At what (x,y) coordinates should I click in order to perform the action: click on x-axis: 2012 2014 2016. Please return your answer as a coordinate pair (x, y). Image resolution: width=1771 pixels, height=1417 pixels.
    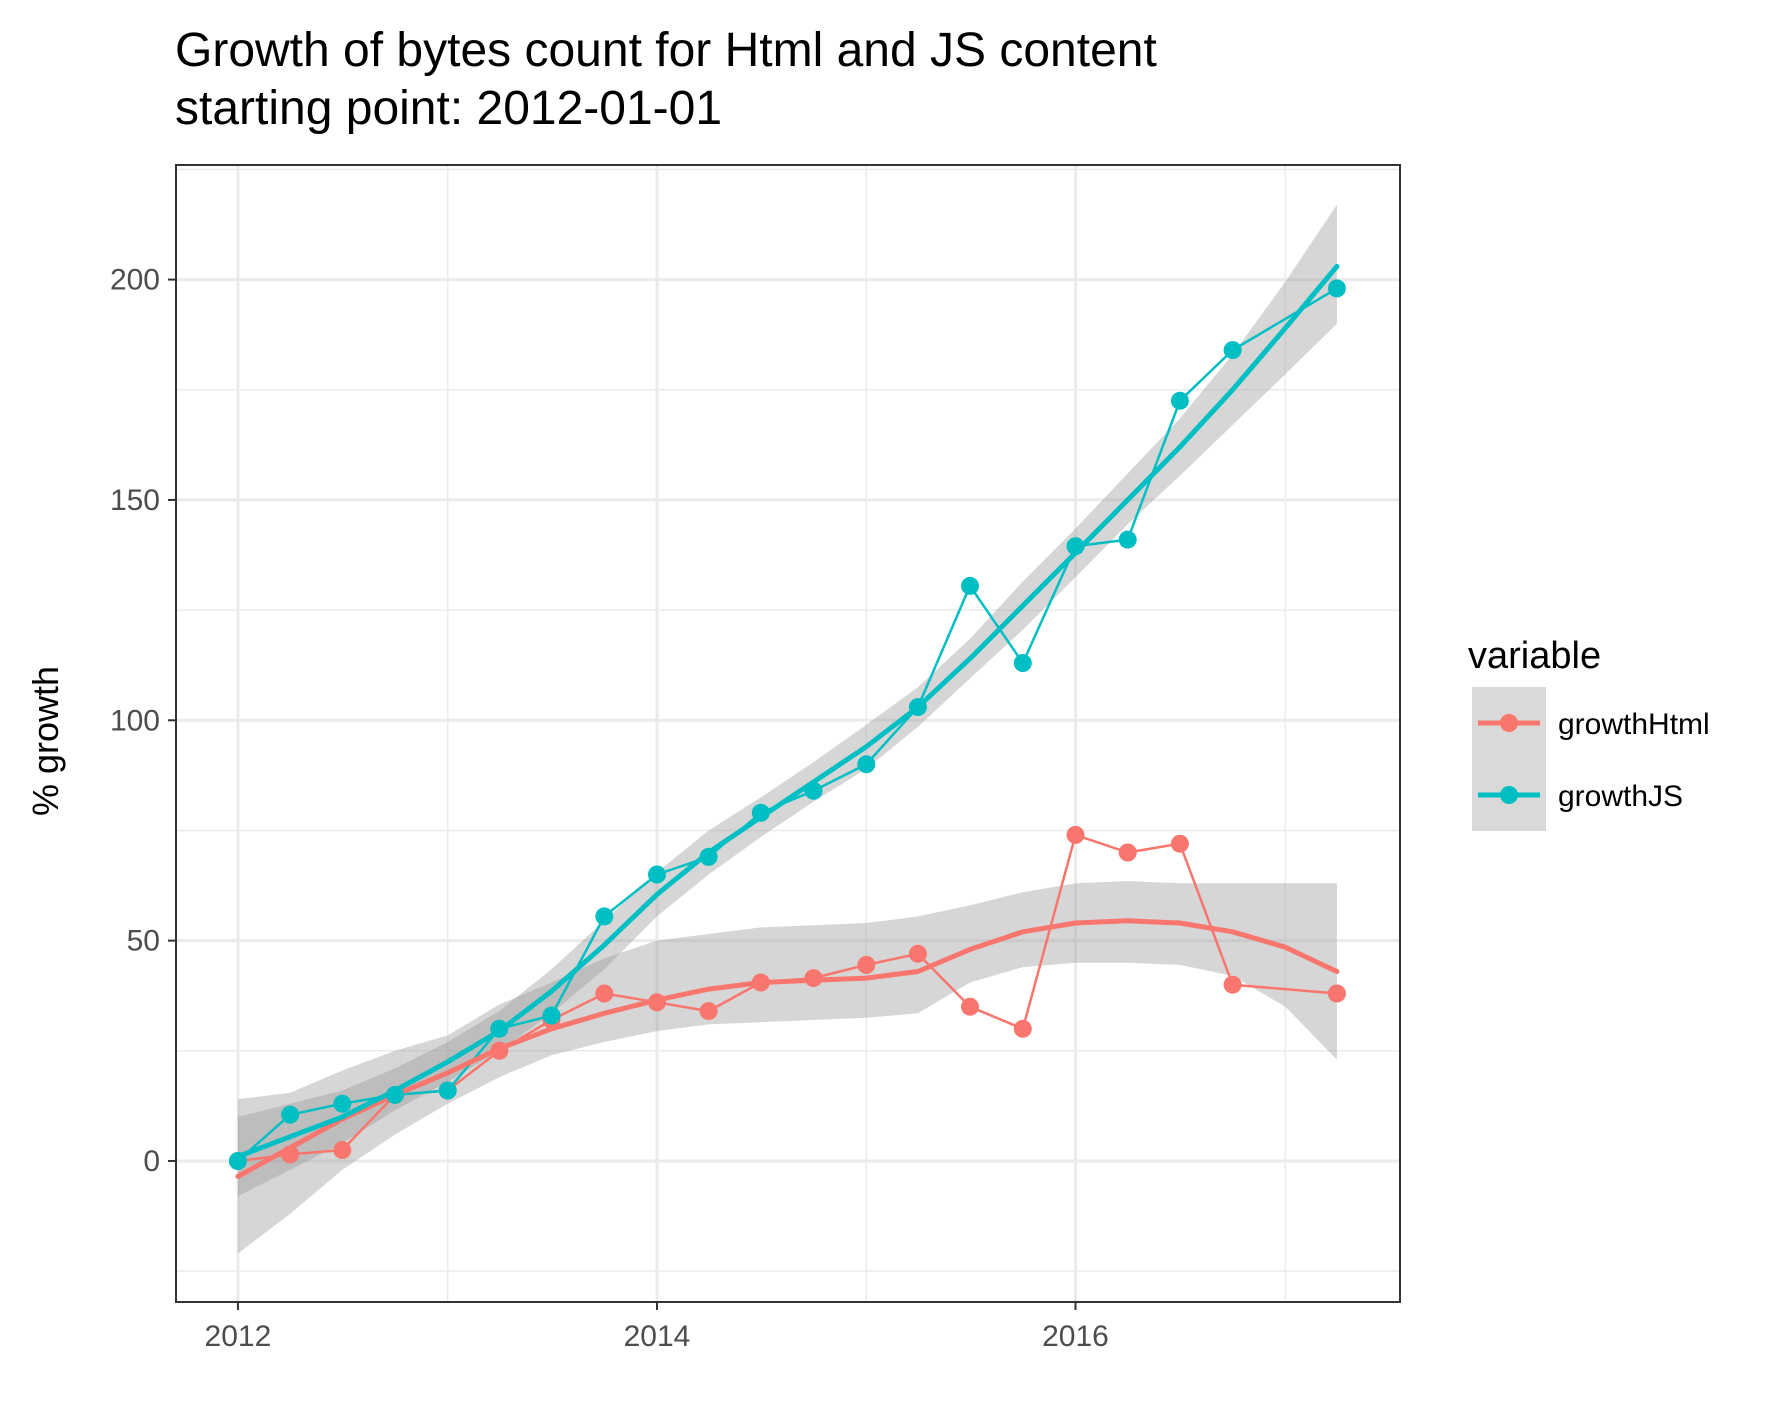
    Looking at the image, I should click on (657, 1327).